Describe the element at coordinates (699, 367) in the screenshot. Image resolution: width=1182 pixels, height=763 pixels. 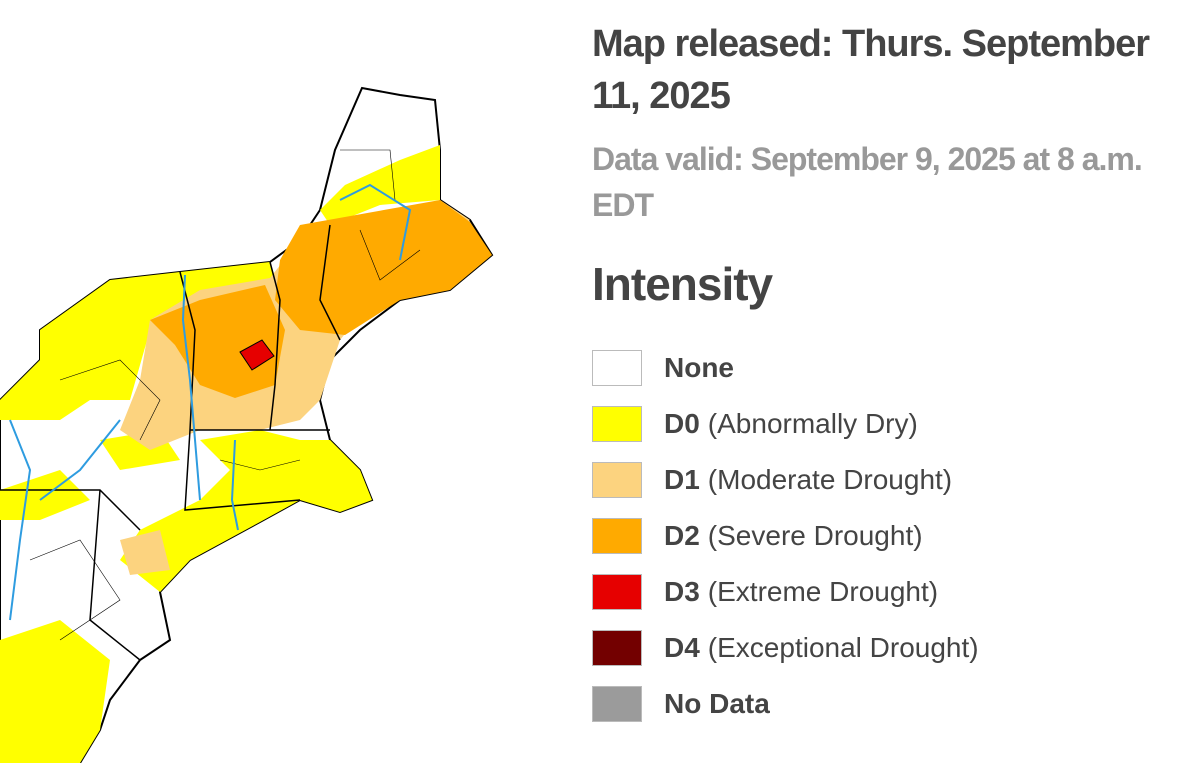
I see `legend-code: None` at that location.